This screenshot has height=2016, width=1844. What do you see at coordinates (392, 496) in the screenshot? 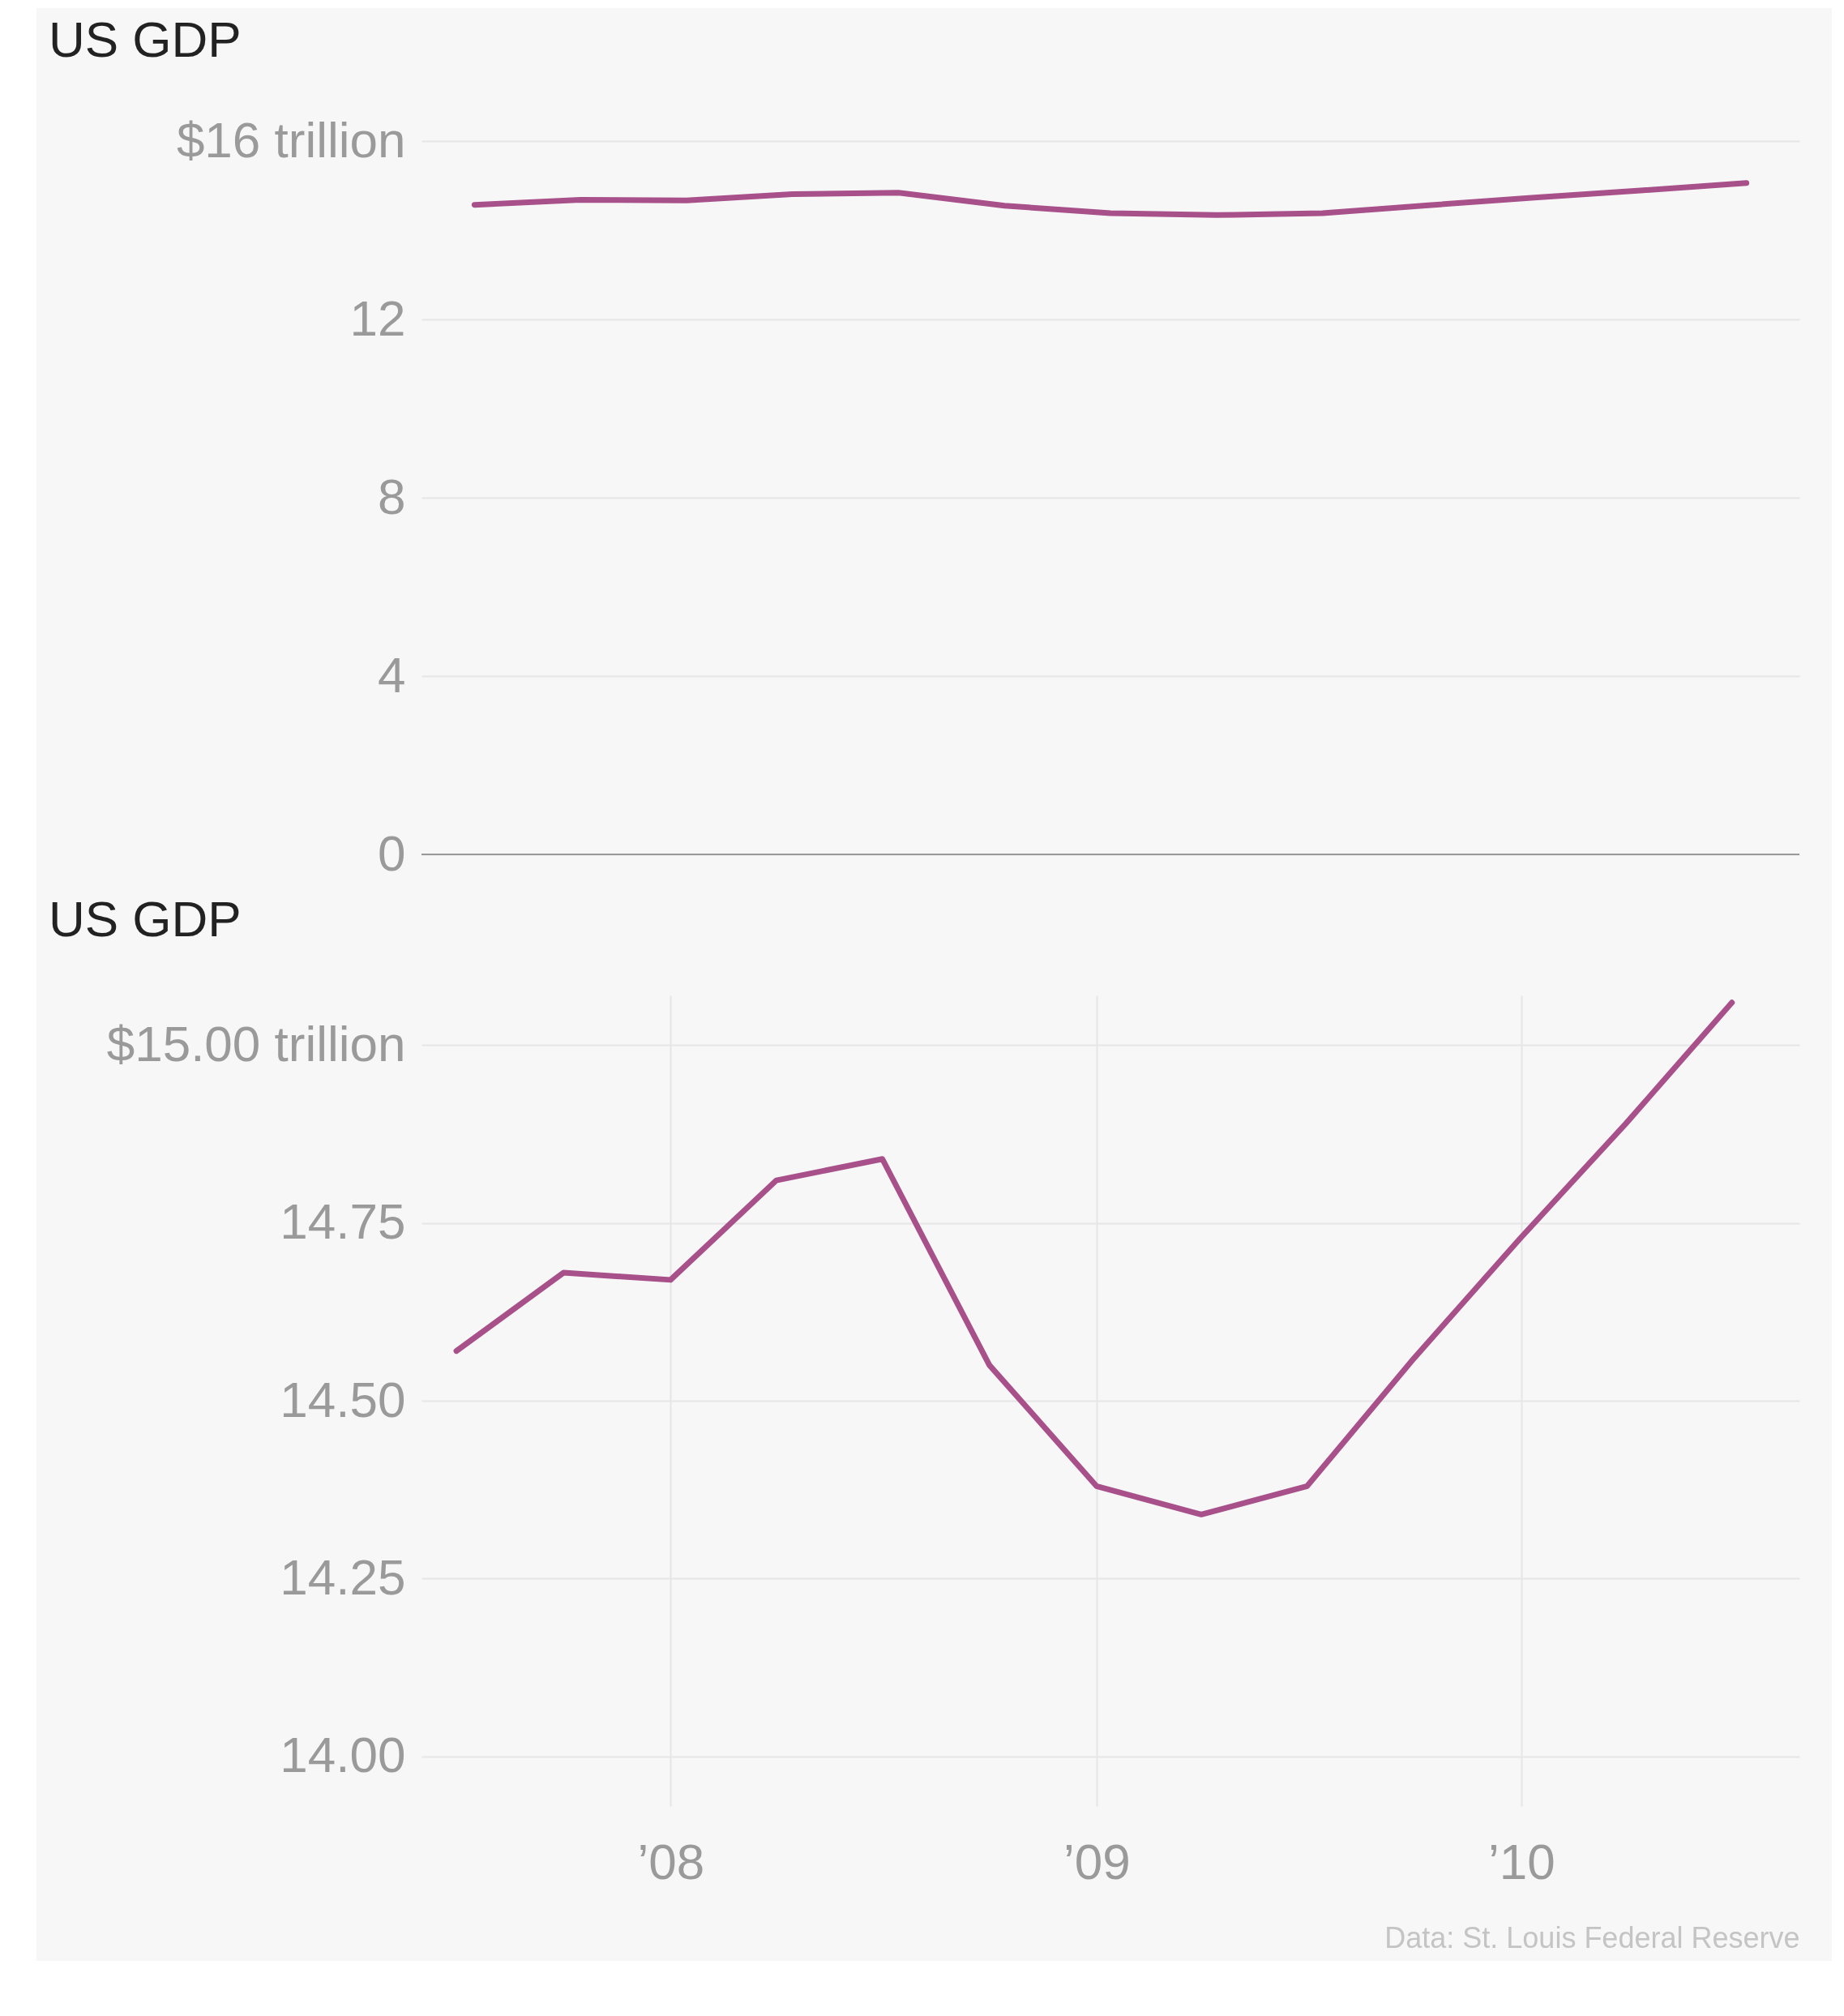
I see `y-tick-label: 8` at bounding box center [392, 496].